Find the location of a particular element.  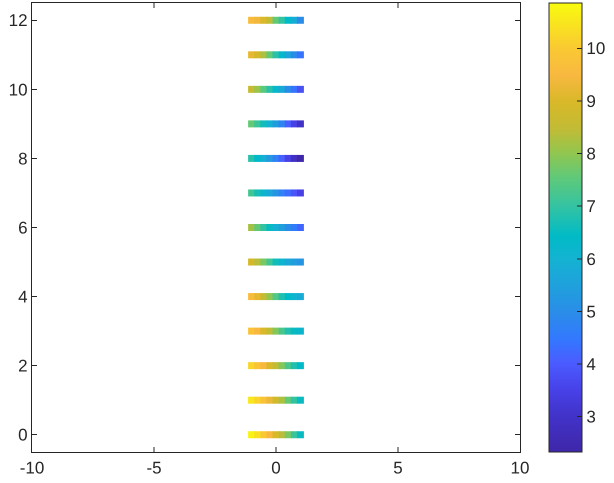

y-tick-label: 2 is located at coordinates (23, 366).